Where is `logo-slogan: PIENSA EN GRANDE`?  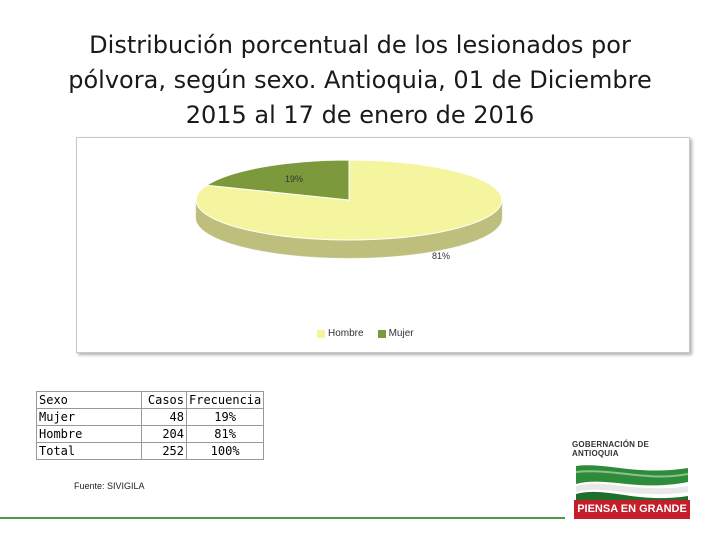
logo-slogan: PIENSA EN GRANDE is located at coordinates (632, 509).